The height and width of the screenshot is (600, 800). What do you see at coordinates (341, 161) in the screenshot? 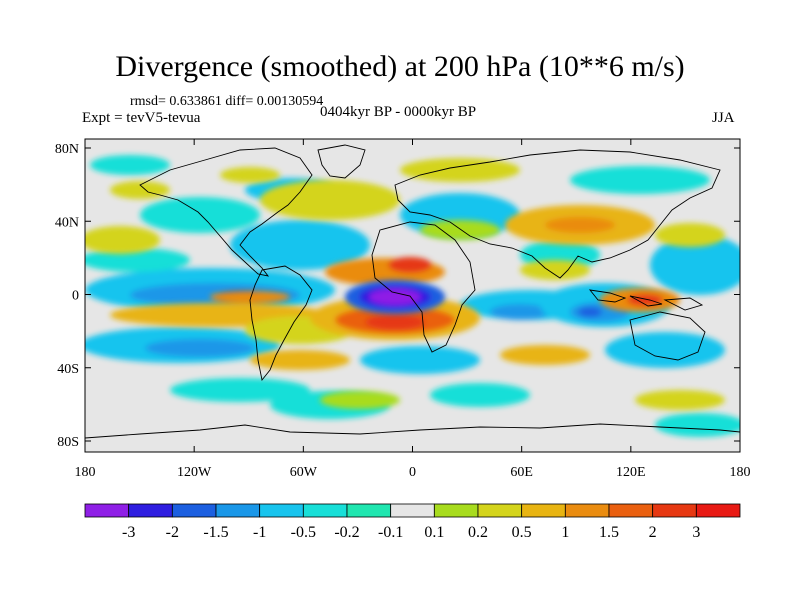
I see `coastline-greenland` at bounding box center [341, 161].